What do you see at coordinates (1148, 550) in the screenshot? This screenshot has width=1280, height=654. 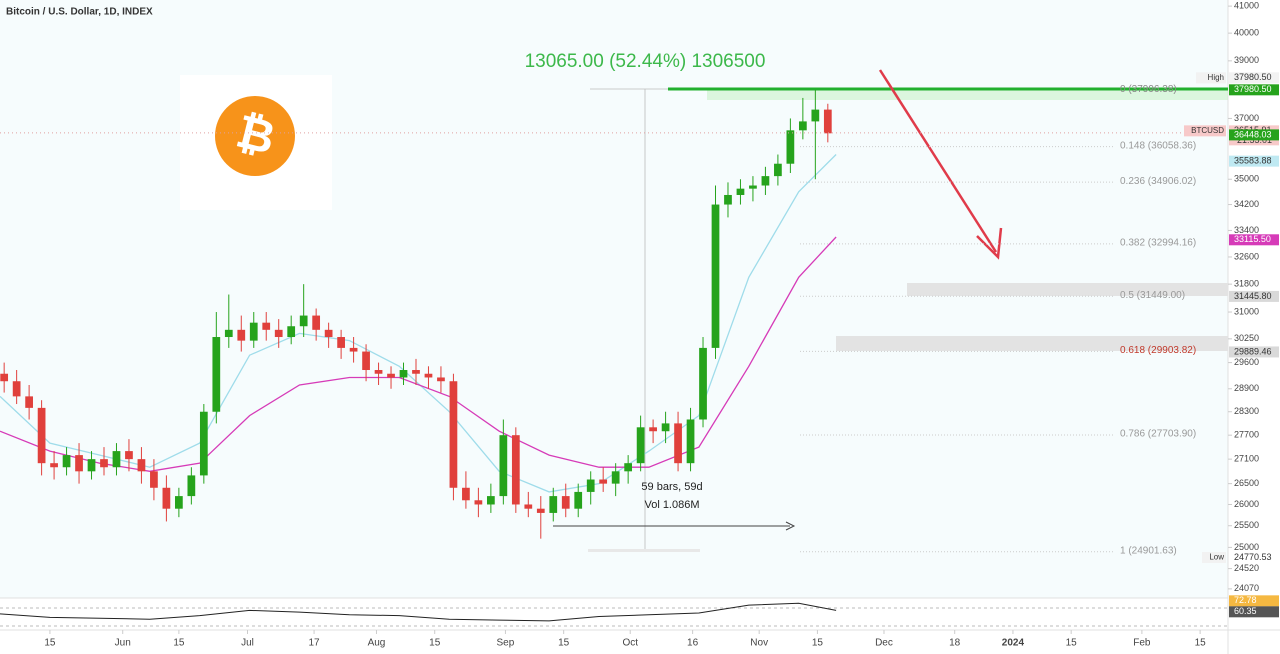 I see `fib-label: 1 (24901.63)` at bounding box center [1148, 550].